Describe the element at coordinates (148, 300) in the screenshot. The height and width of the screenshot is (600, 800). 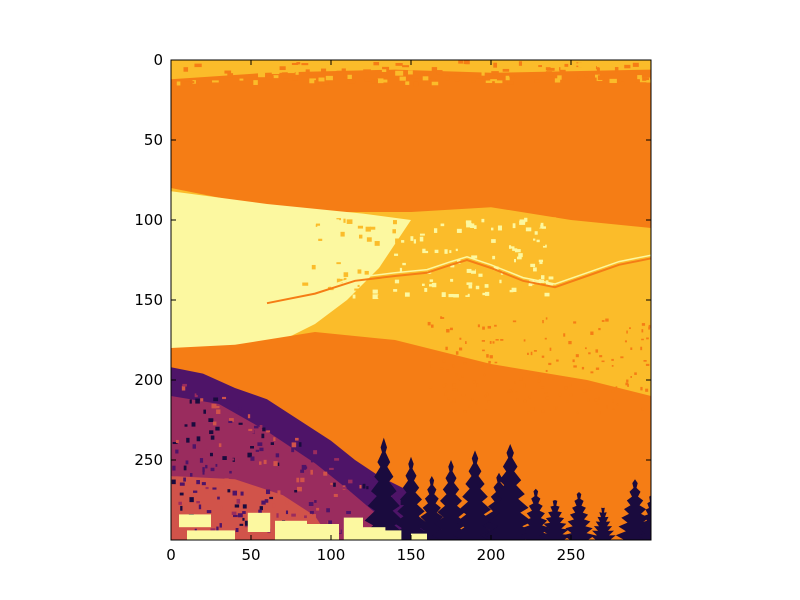
I see `y-tick-label: 150` at that location.